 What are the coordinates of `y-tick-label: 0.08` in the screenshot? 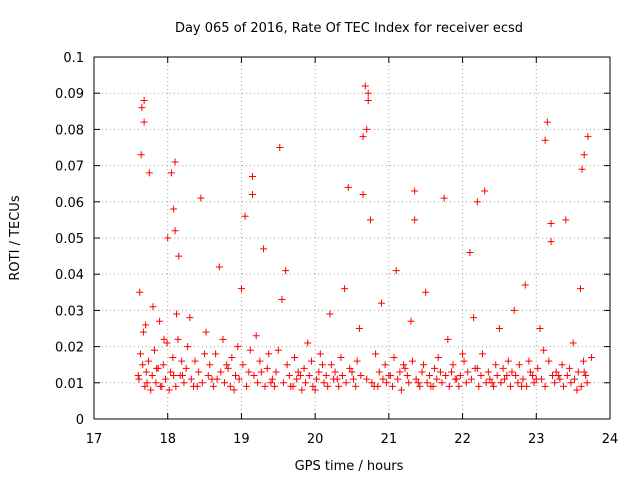 It's located at (69, 130).